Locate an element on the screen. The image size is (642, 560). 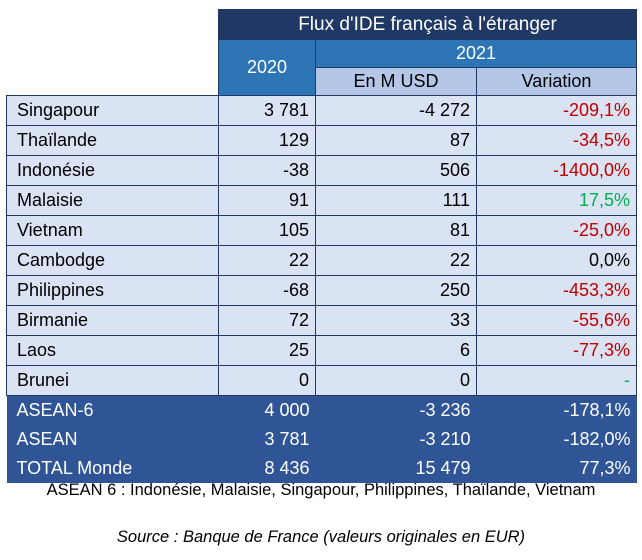
table-row: Laos 25 6 -77,3% is located at coordinates (321, 350).